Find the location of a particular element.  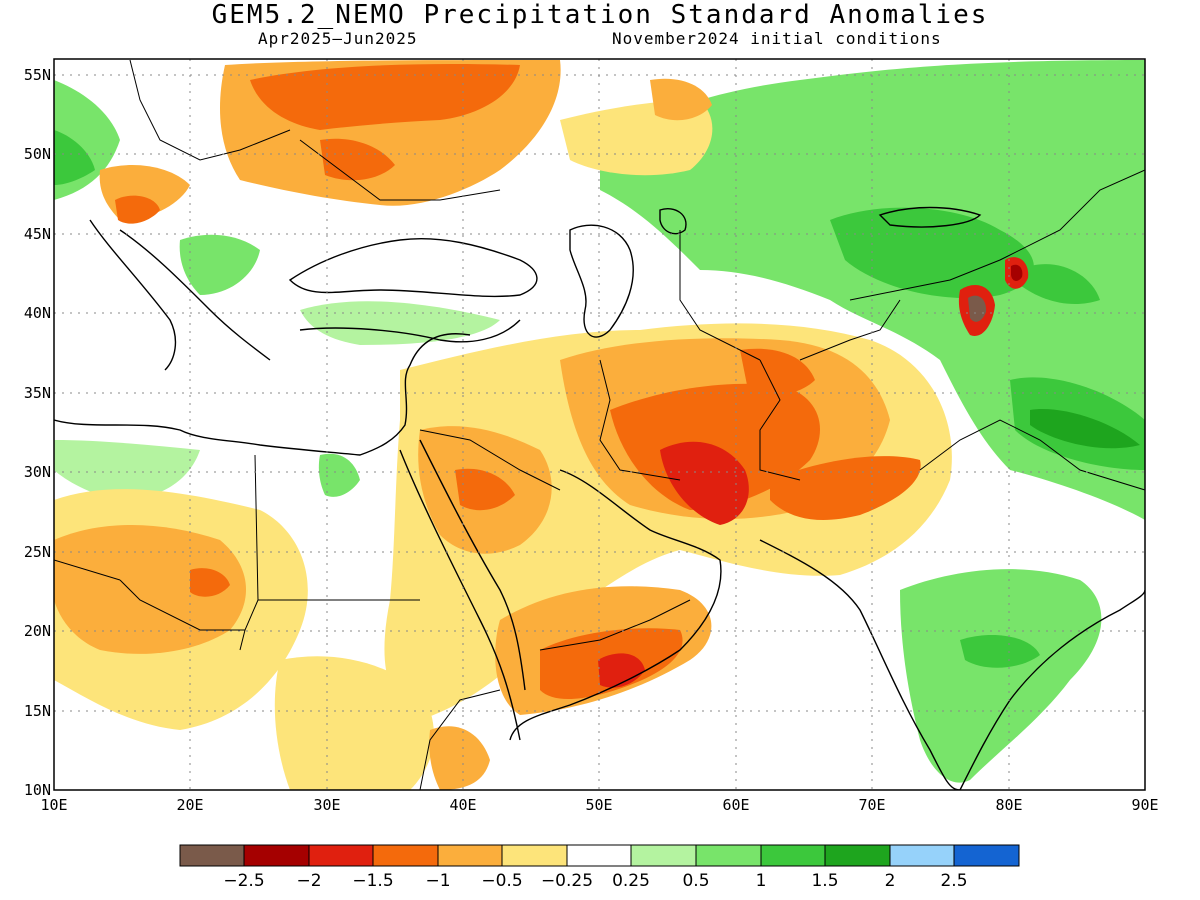

colorbar-label: 2 is located at coordinates (890, 881).